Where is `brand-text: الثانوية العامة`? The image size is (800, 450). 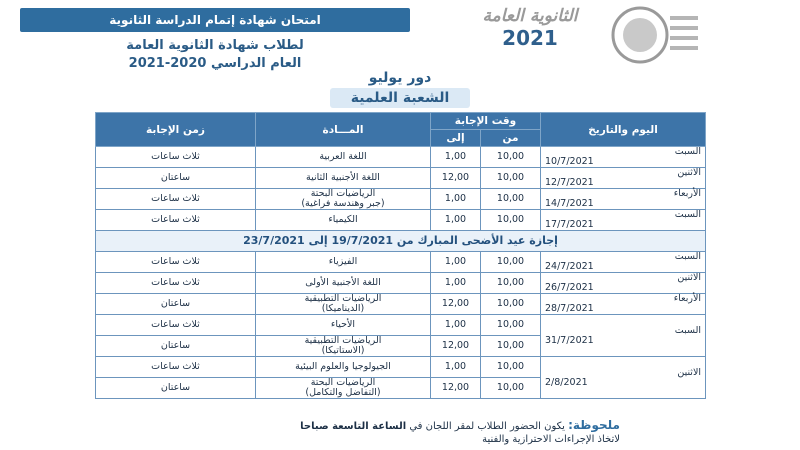
brand-text: الثانوية العامة is located at coordinates (530, 16).